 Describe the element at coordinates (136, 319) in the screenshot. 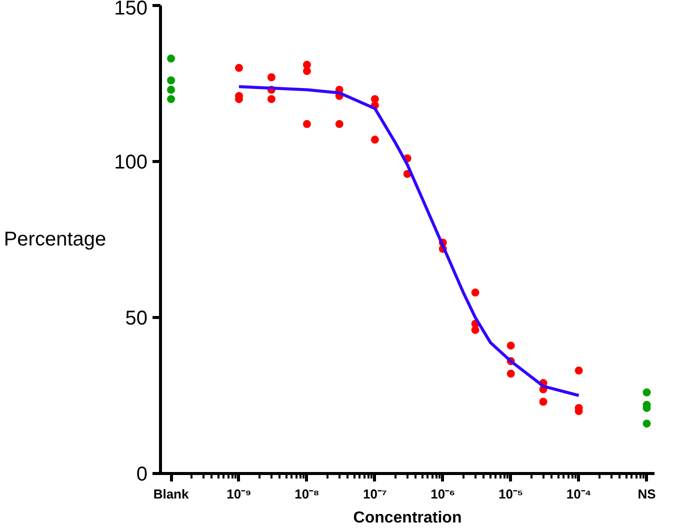

I see `y-tick-label: 50` at that location.